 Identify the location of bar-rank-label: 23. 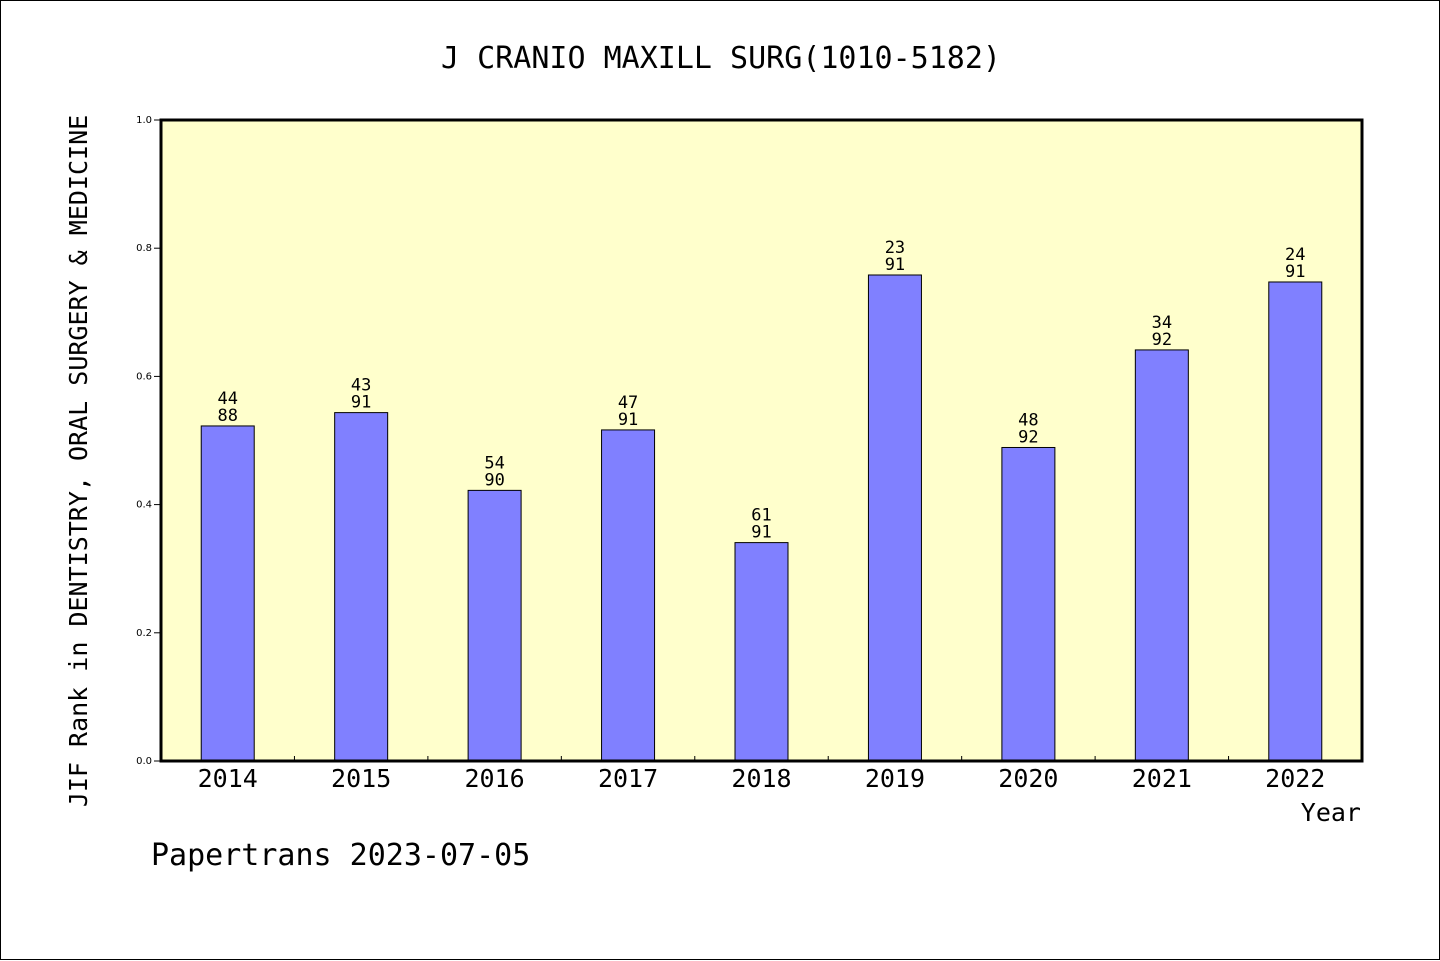
(895, 248).